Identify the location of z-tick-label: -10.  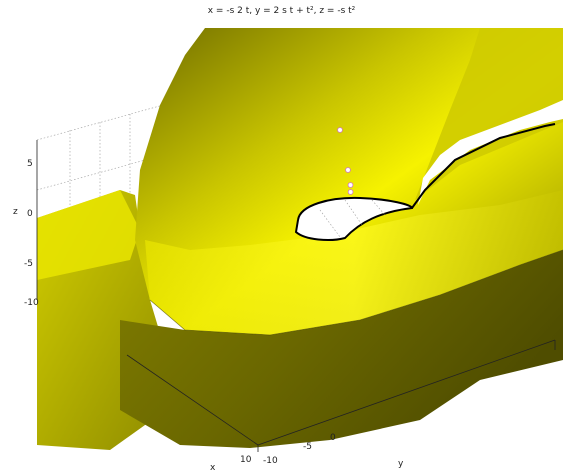
(31, 303).